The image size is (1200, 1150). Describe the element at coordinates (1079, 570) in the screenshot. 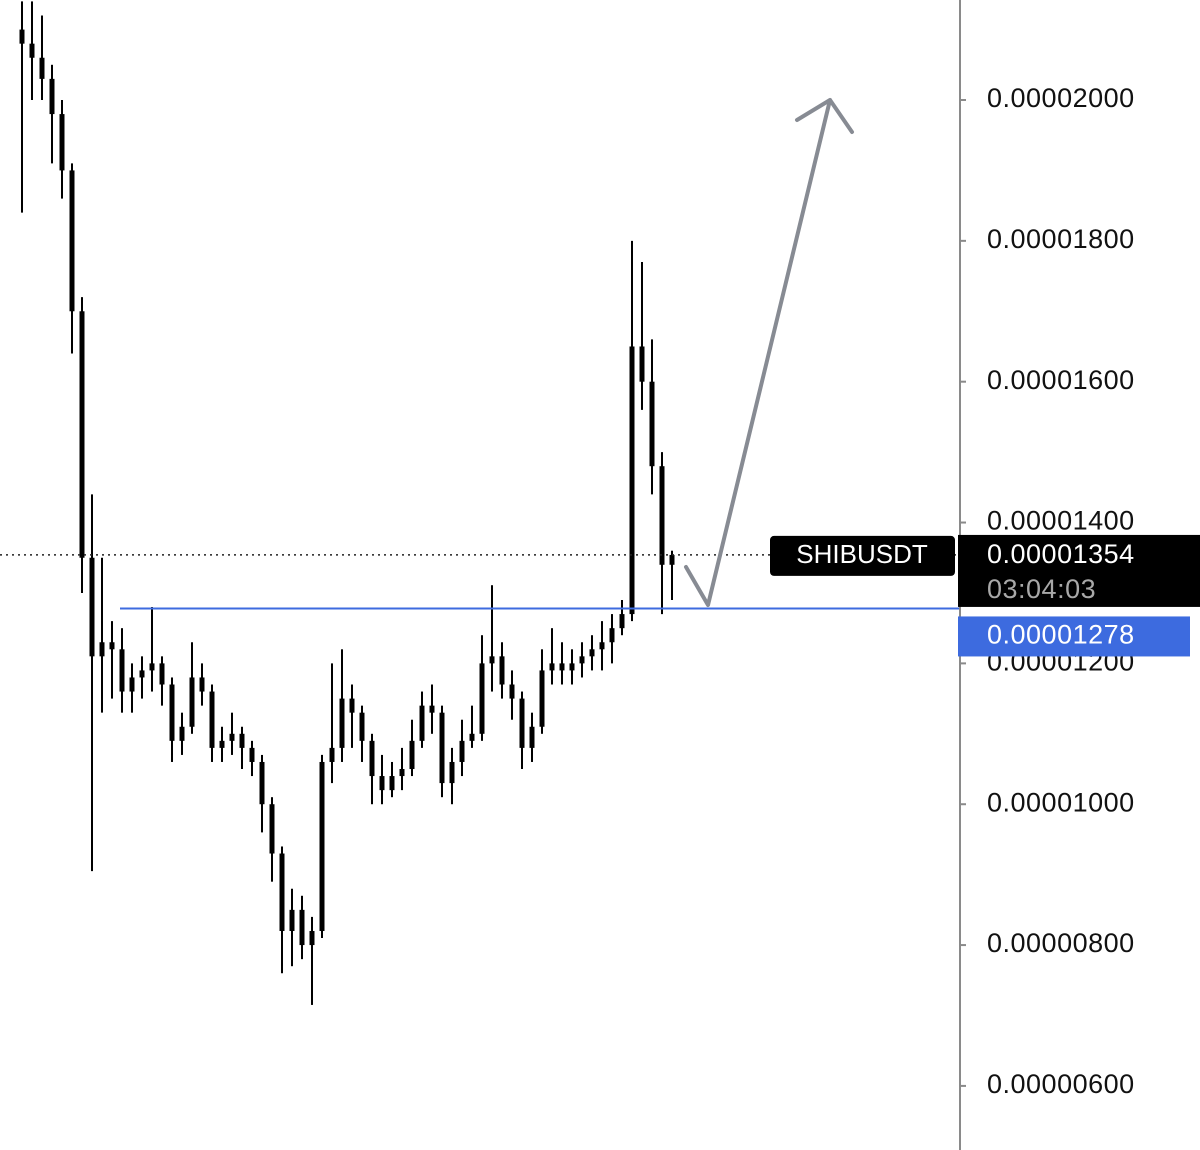

I see `current-price-badge` at that location.